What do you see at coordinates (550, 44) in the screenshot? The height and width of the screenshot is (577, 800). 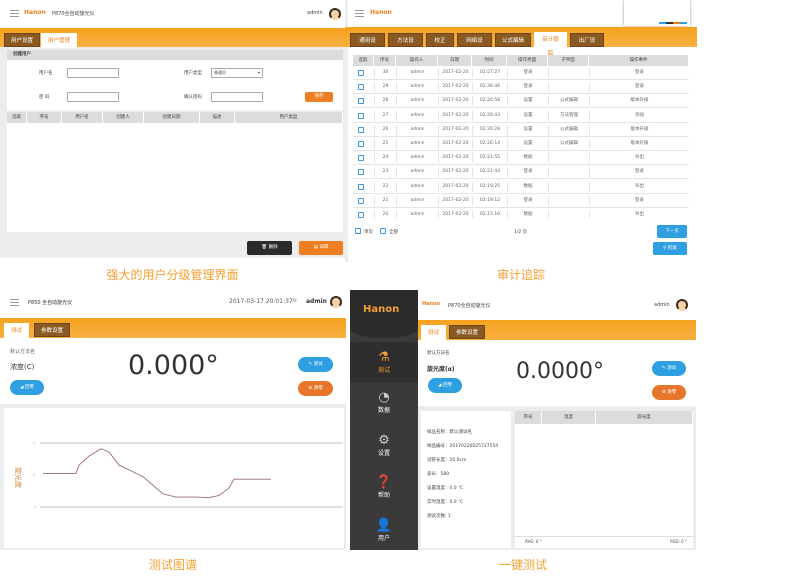 I see `tab-audit-trail: 审计跟踪` at bounding box center [550, 44].